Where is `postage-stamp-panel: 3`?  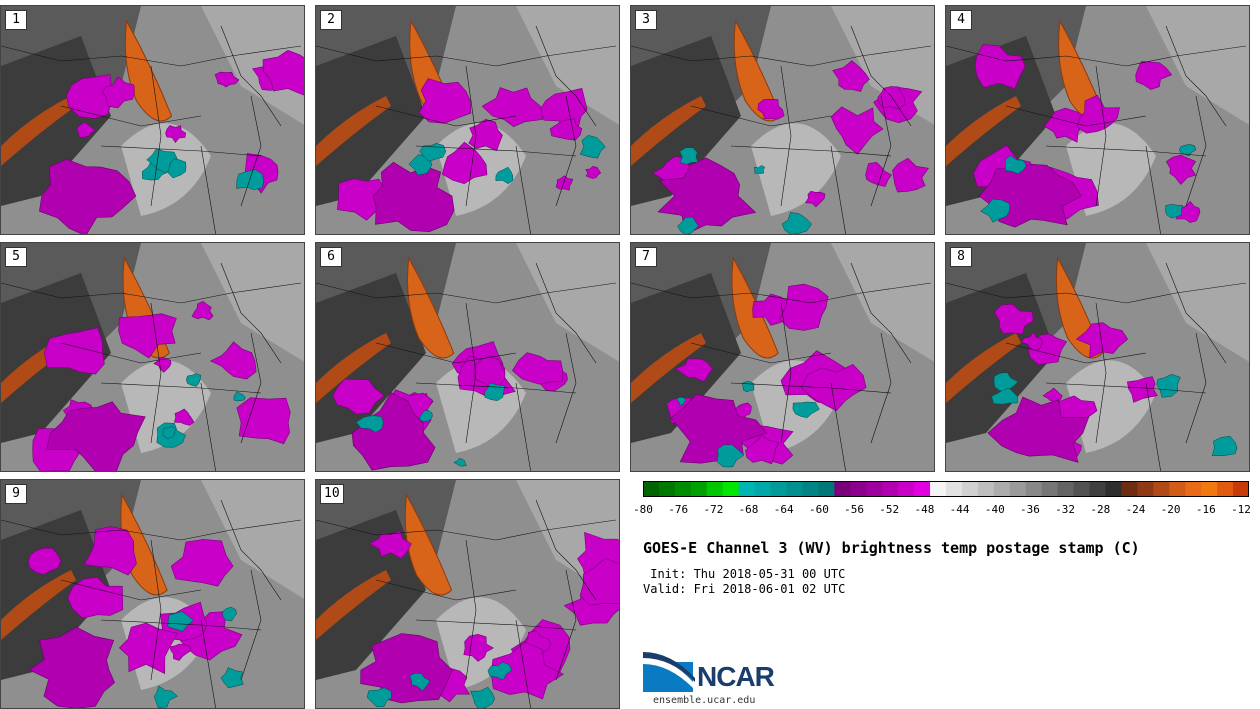 postage-stamp-panel: 3 is located at coordinates (782, 120).